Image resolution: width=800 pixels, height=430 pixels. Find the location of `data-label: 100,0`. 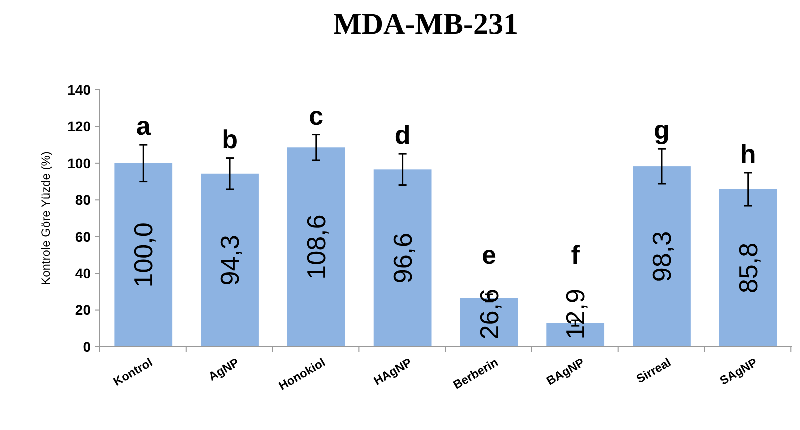

data-label: 100,0 is located at coordinates (143, 255).